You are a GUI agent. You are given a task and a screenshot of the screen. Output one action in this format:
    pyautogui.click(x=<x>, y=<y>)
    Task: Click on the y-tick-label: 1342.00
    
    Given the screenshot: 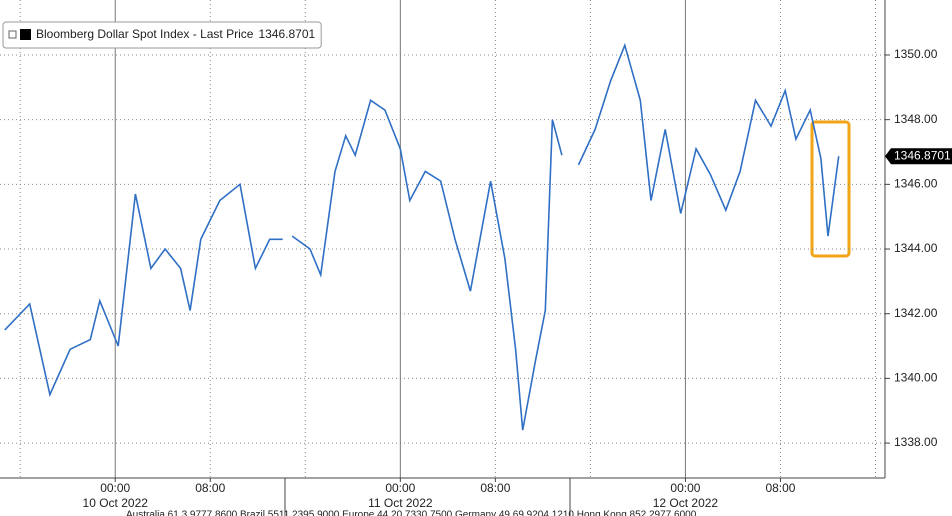 What is the action you would take?
    pyautogui.click(x=916, y=313)
    